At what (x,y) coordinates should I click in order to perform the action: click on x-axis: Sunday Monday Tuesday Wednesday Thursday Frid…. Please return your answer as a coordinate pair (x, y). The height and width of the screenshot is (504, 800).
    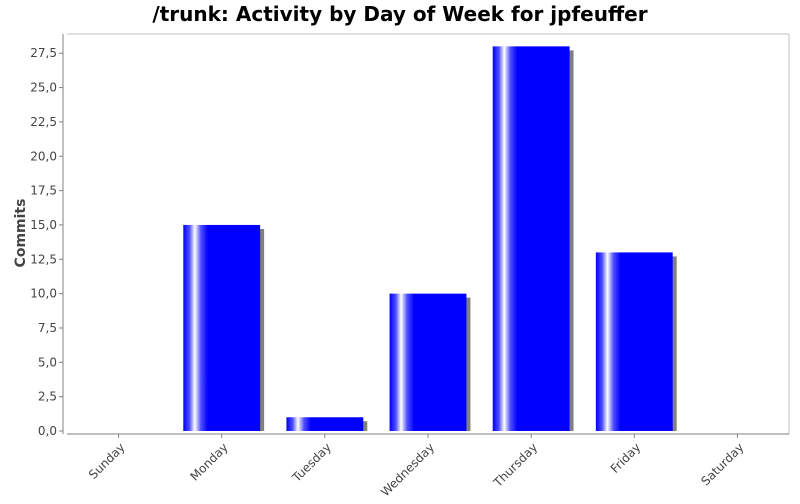
    Looking at the image, I should click on (416, 466).